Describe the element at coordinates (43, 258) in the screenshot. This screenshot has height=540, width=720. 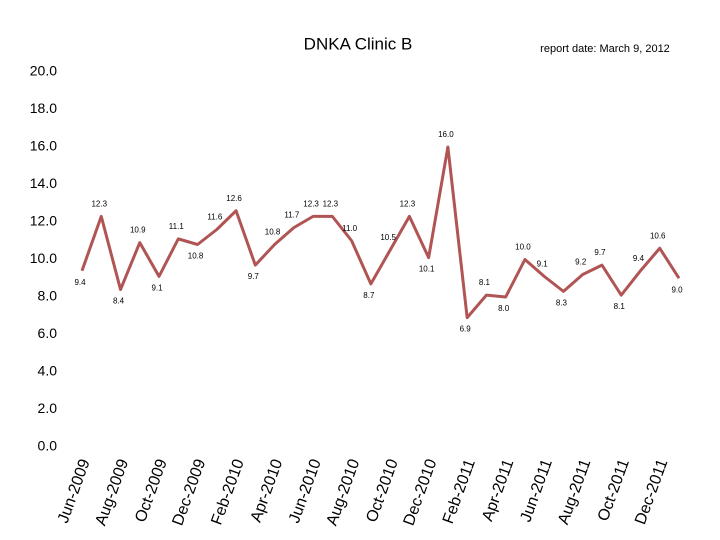
I see `y-tick-label: 10.0` at that location.